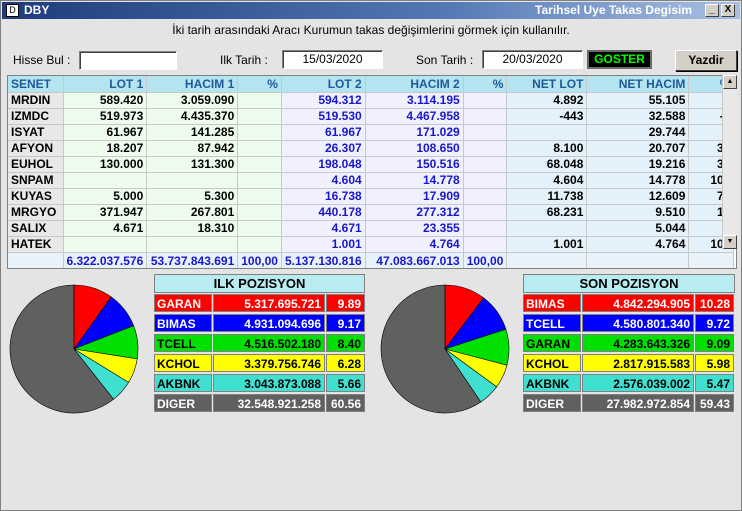 This screenshot has height=511, width=742. I want to click on son-pozisyon-title: SON POZISYON, so click(629, 283).